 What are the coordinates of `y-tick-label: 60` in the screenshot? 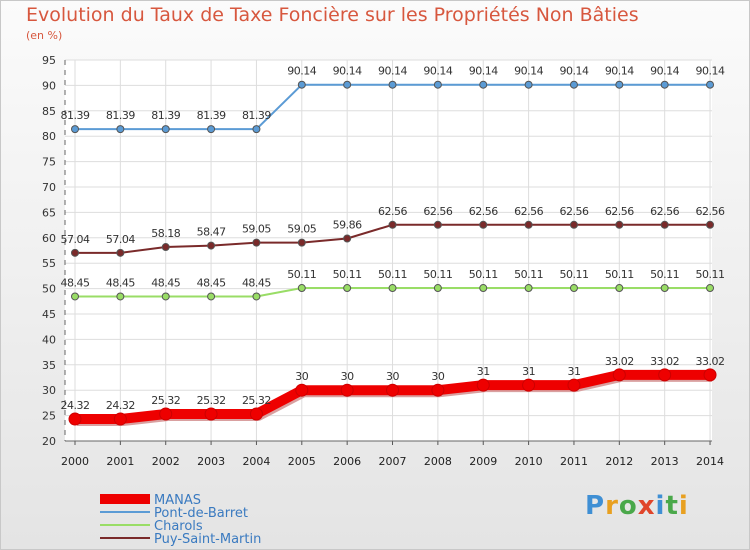 It's located at (49, 238).